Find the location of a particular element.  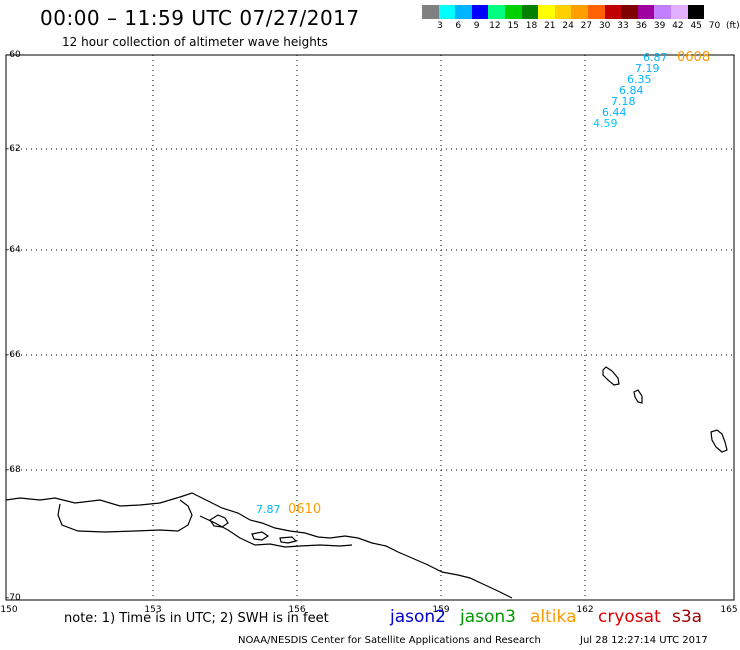

colorbar-label: 42 is located at coordinates (678, 26).